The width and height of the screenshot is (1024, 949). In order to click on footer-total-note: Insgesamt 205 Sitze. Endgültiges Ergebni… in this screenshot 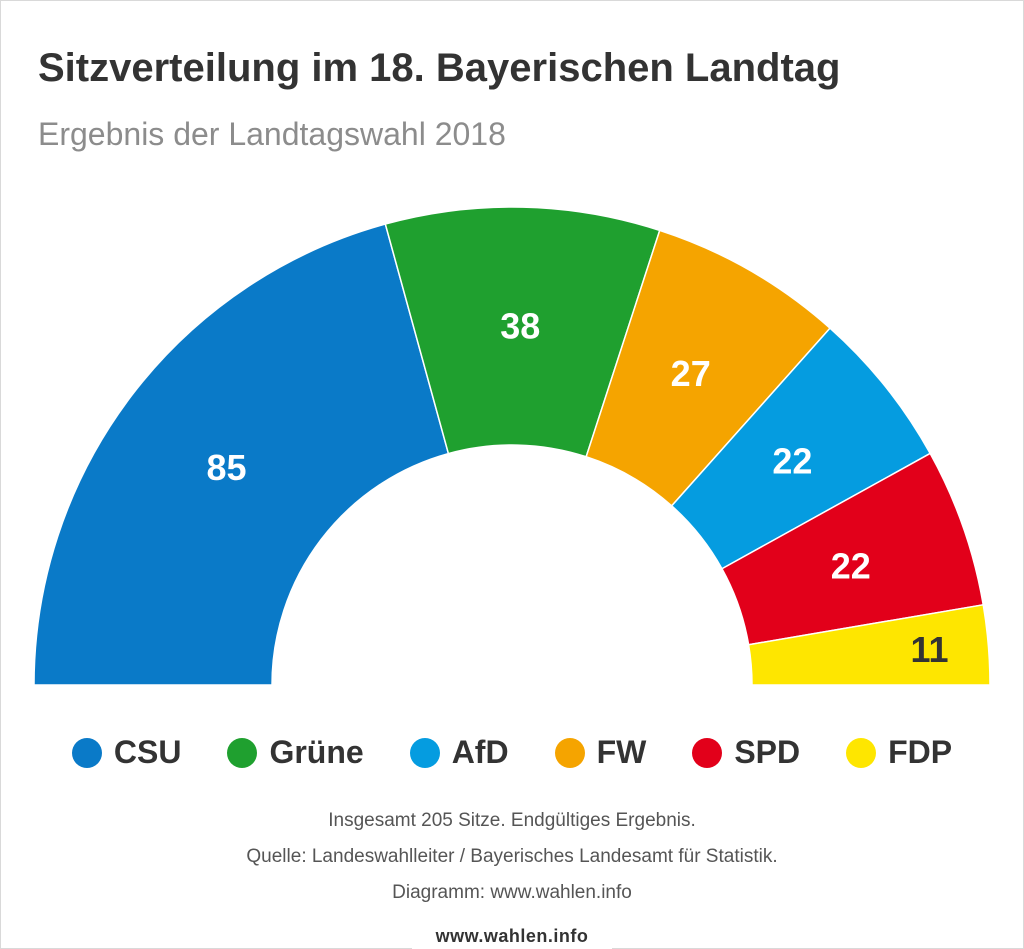, I will do `click(512, 820)`.